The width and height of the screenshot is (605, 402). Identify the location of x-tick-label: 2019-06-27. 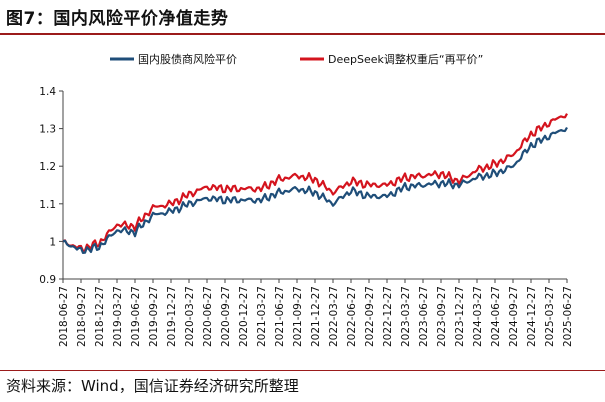
(136, 316).